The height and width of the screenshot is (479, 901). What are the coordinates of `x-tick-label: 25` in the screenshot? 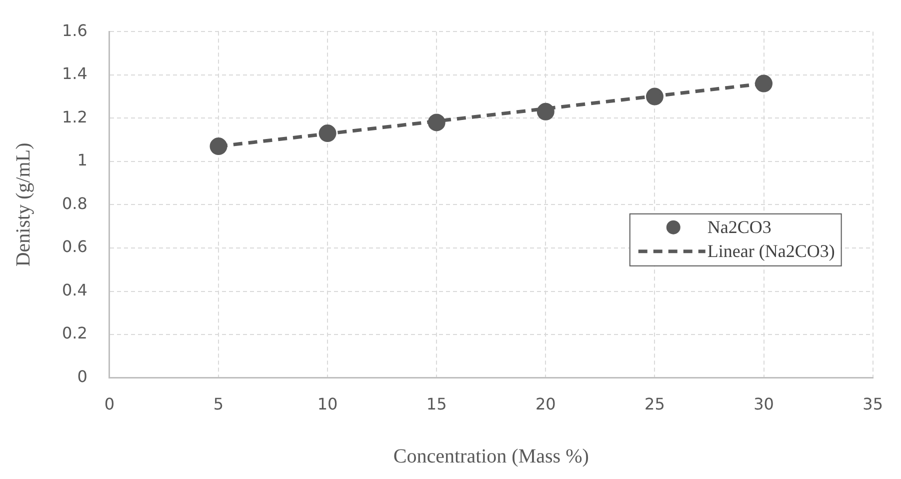 It's located at (654, 404).